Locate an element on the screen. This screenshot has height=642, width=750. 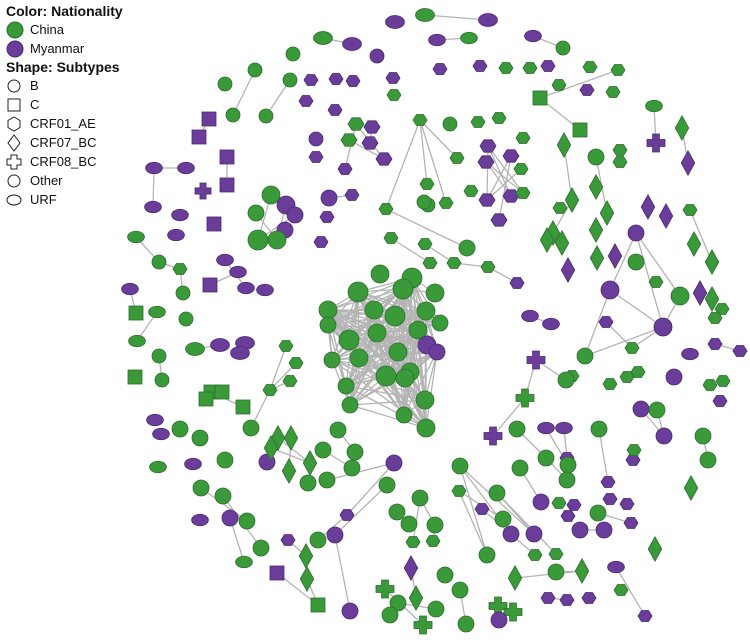
myanmar-cross-node is located at coordinates (203, 191).